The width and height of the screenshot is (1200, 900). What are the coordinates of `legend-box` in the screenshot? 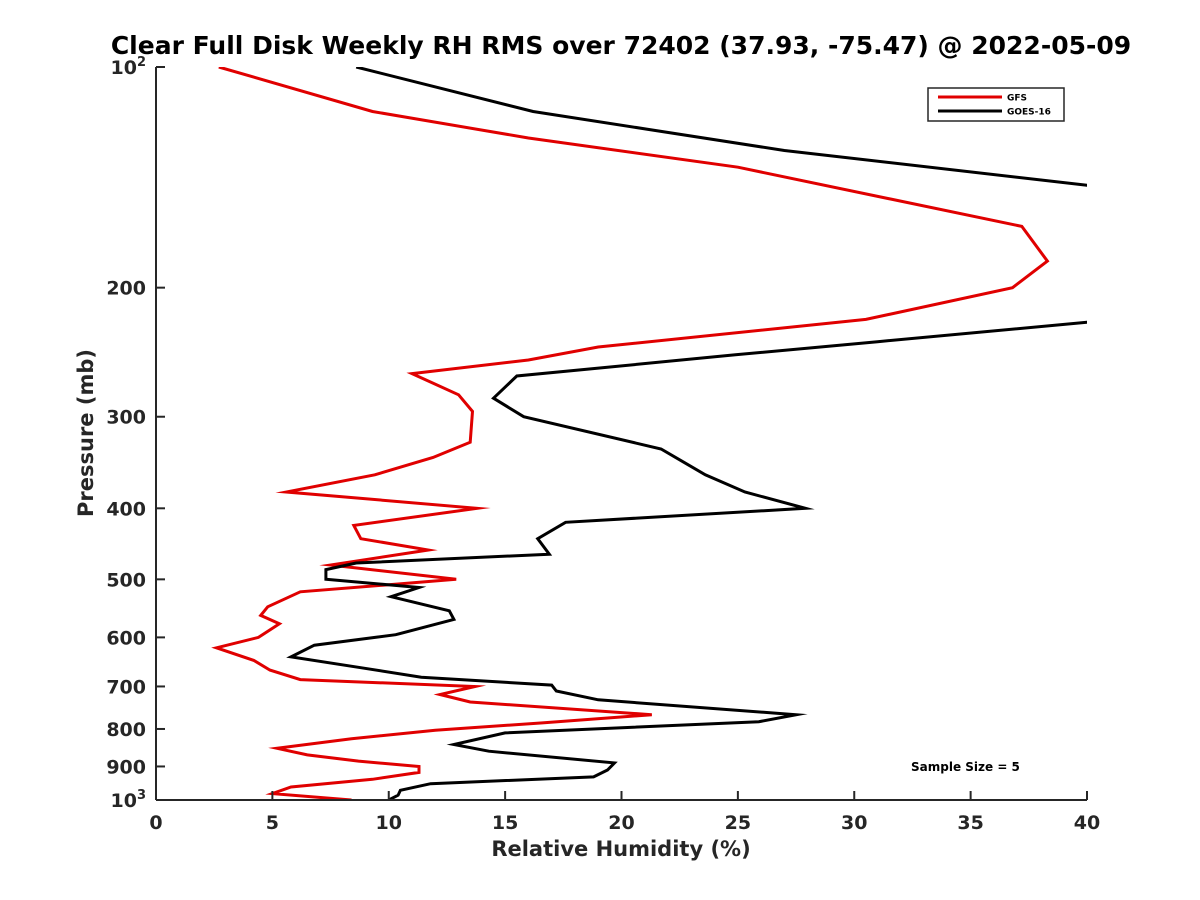 It's located at (996, 104).